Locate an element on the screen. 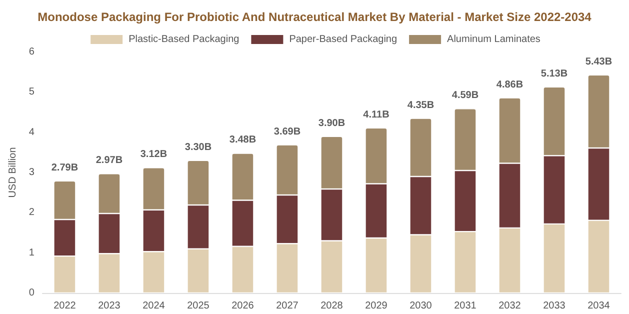 The image size is (629, 314). x-tick-label: 2033 is located at coordinates (554, 306).